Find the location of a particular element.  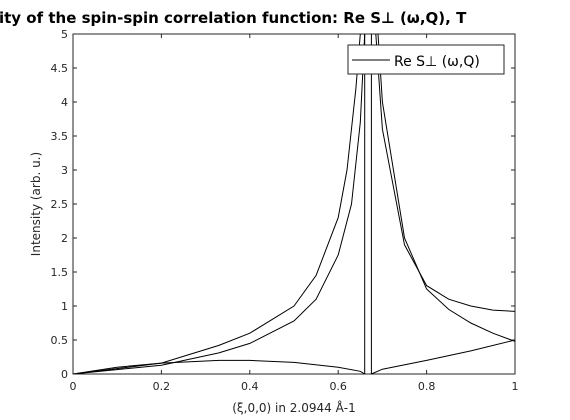

x-tick-label: 0 is located at coordinates (73, 386).